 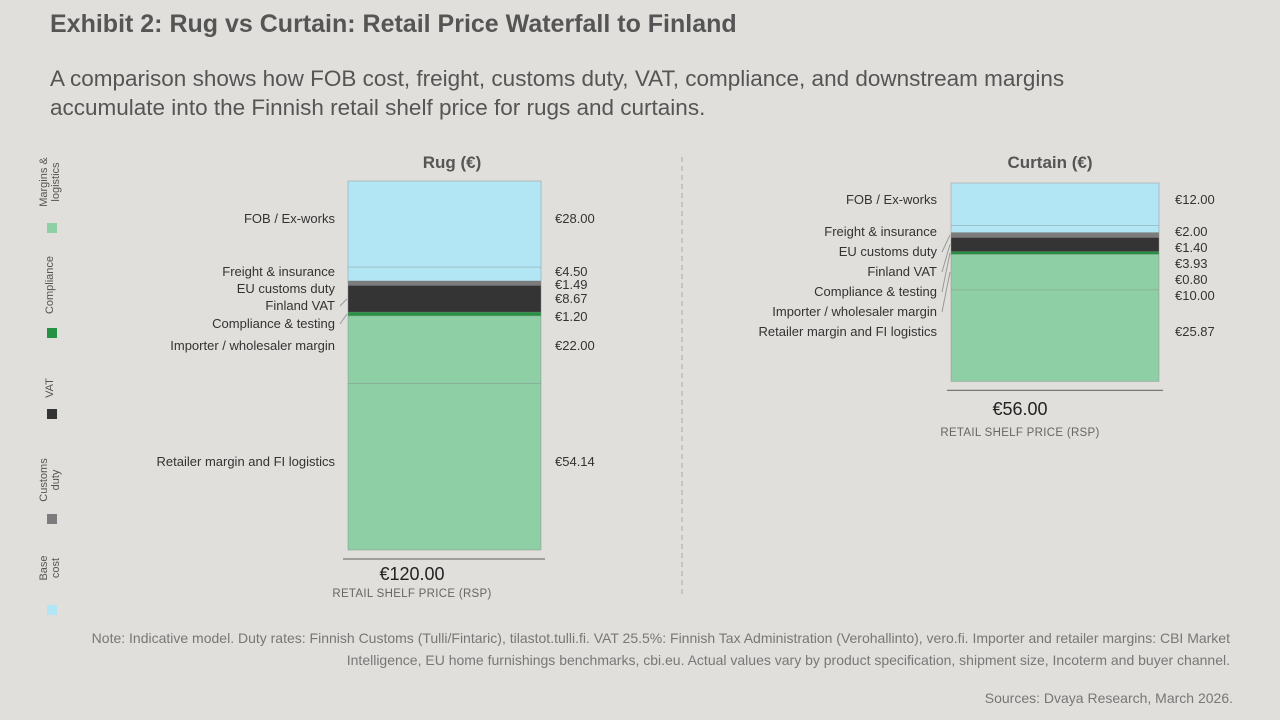 What do you see at coordinates (854, 311) in the screenshot?
I see `curtain-label-importer-wholesaler-margin: Importer / wholesaler margin` at bounding box center [854, 311].